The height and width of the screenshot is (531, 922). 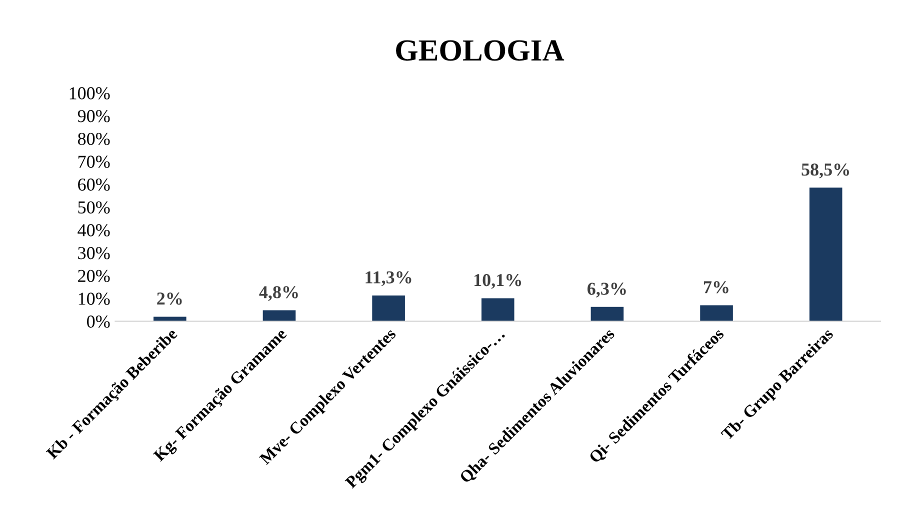 What do you see at coordinates (94, 207) in the screenshot?
I see `y-tick-label: 50%` at bounding box center [94, 207].